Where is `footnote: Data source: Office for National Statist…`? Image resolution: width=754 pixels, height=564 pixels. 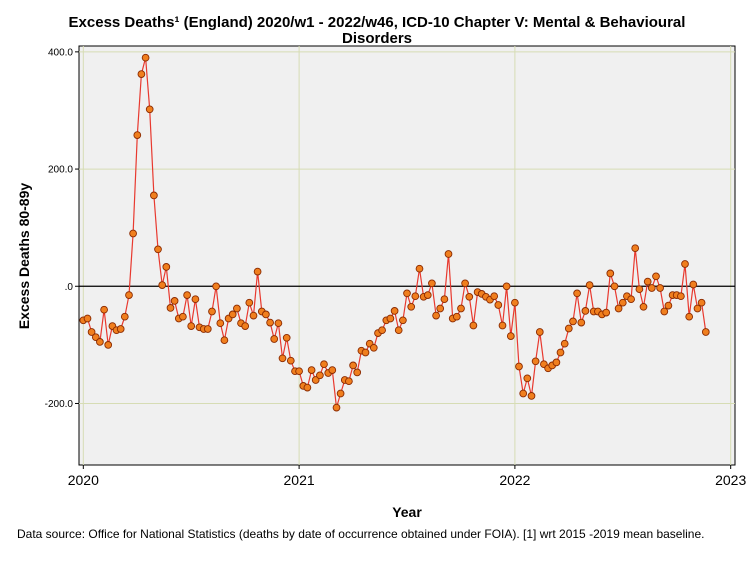 footnote: Data source: Office for National Statist… is located at coordinates (361, 534).